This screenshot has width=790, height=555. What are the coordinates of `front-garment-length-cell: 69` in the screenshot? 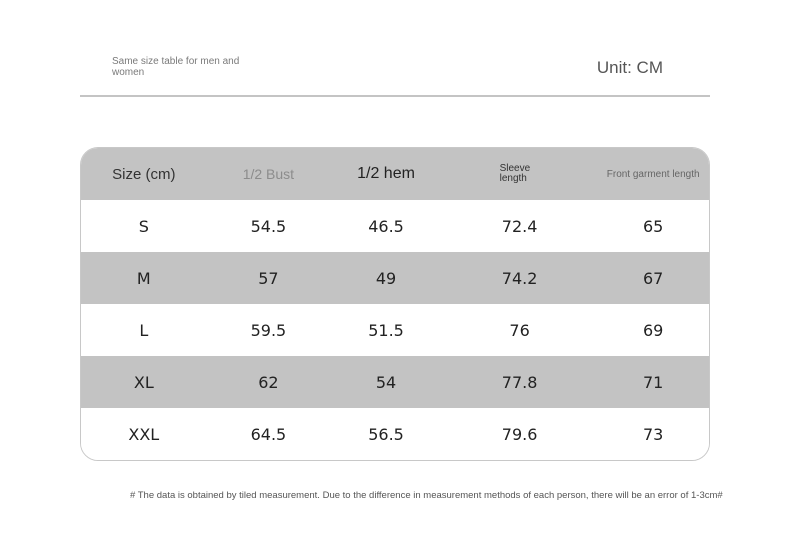 It's located at (653, 330).